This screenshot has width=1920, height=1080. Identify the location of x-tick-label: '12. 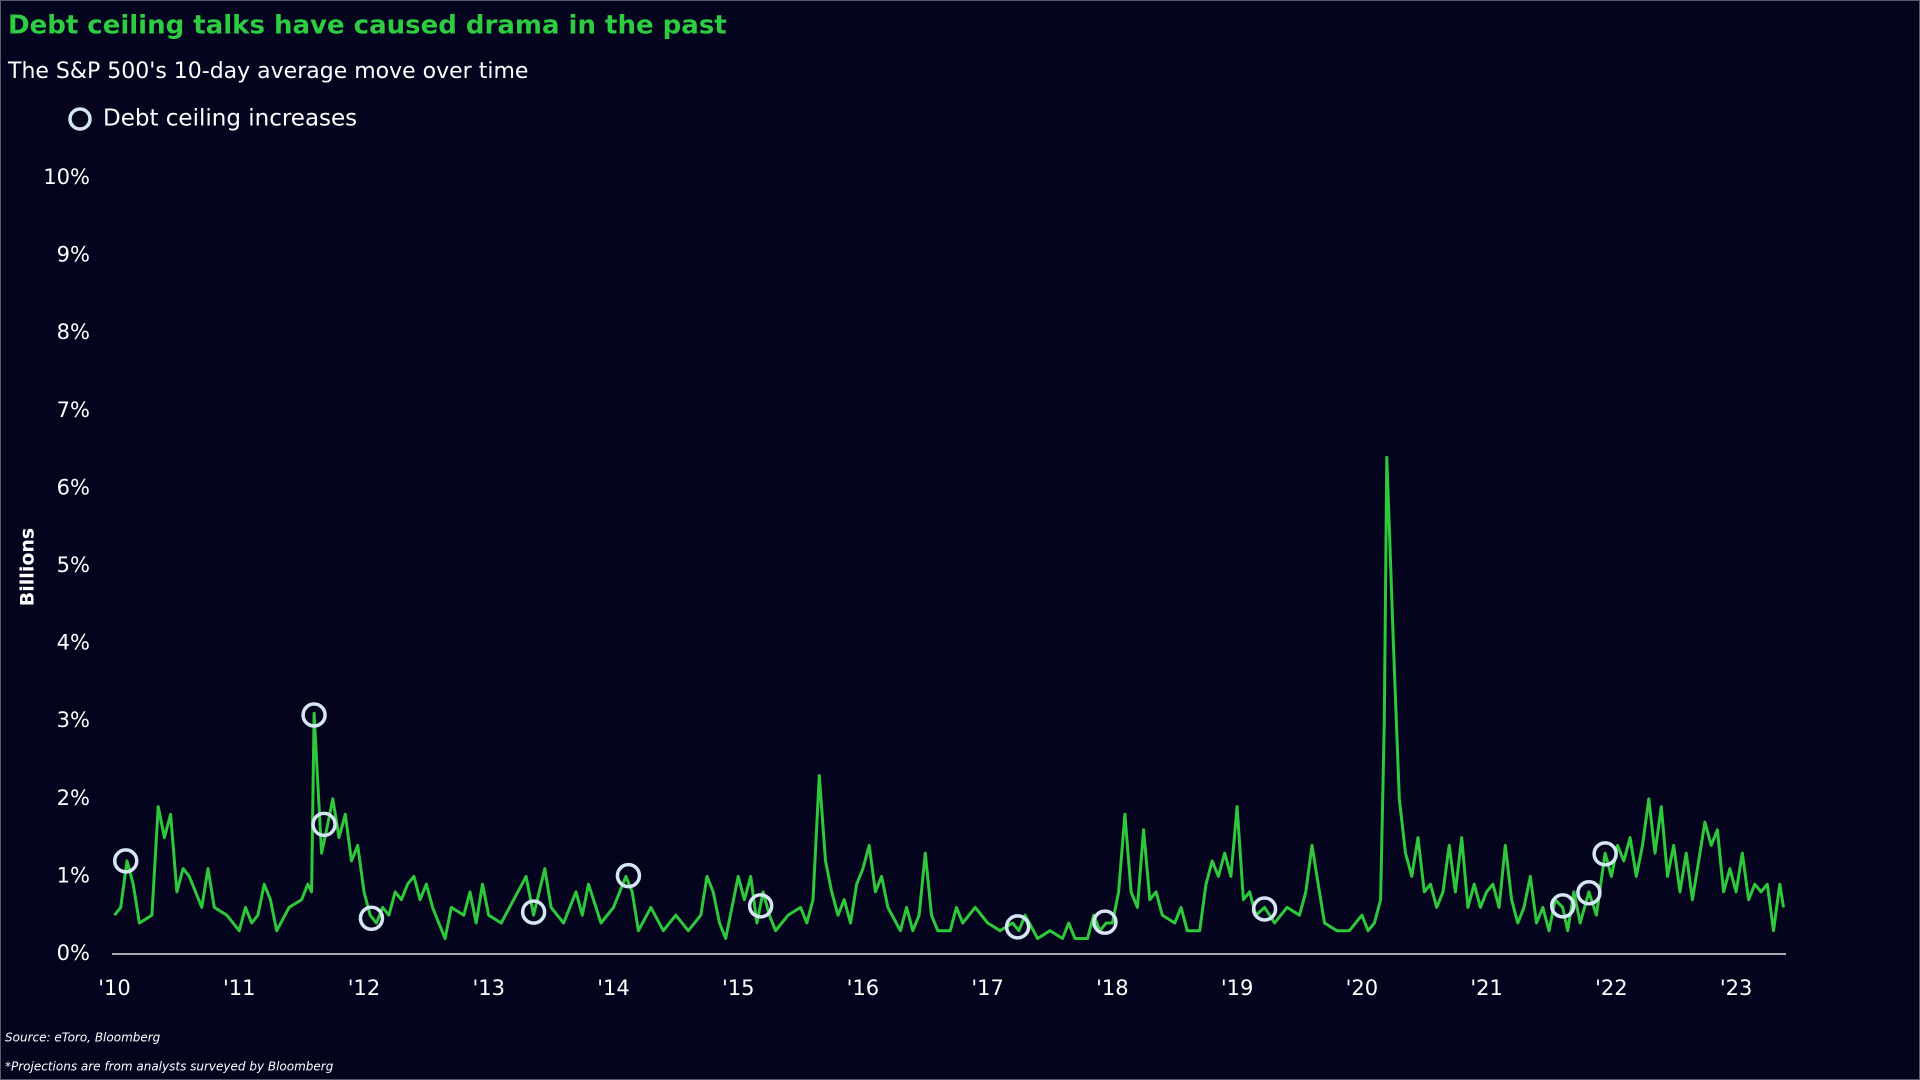
(364, 988).